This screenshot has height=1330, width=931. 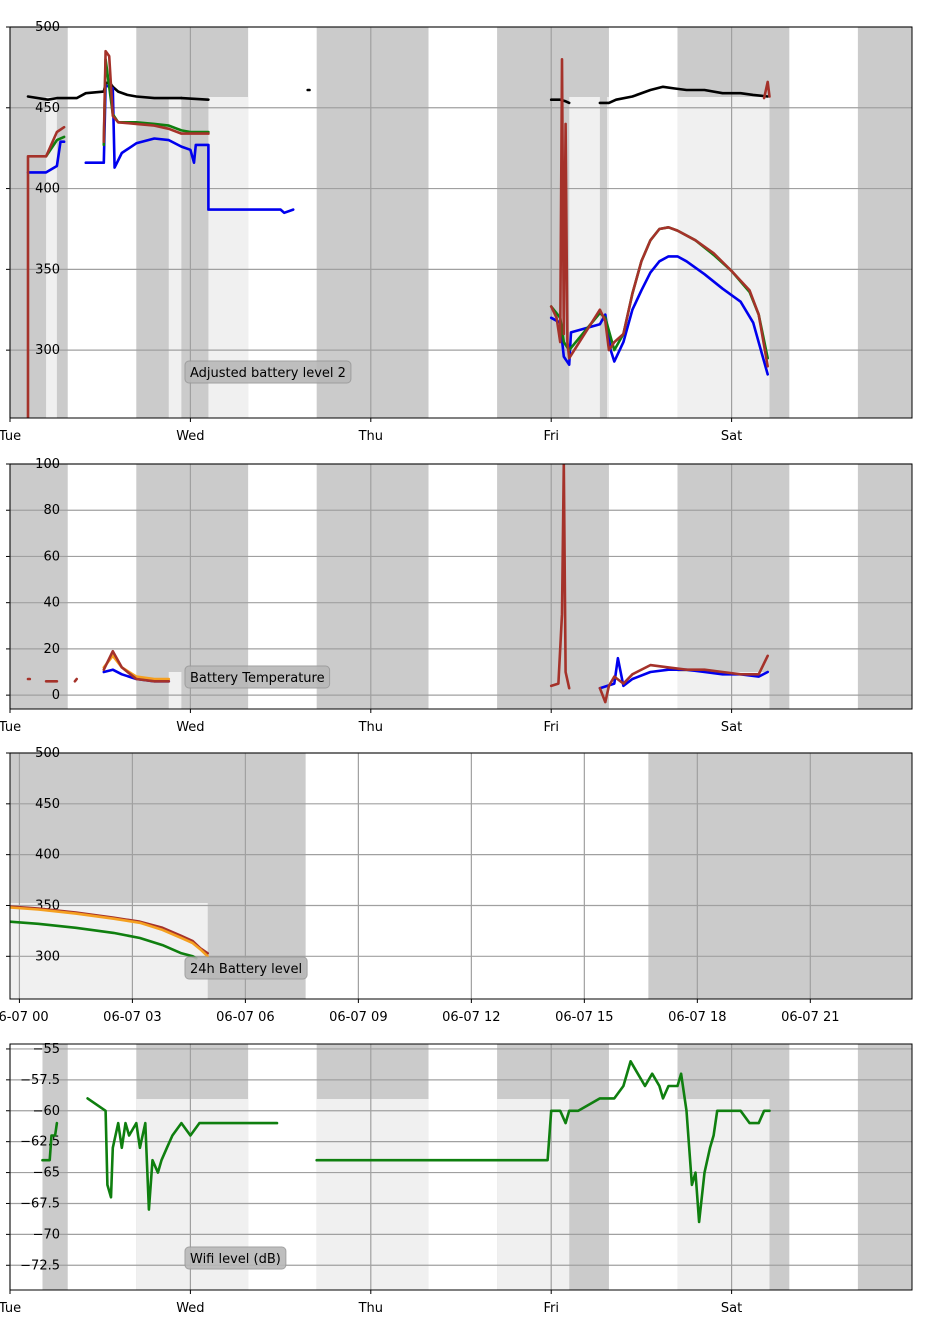 What do you see at coordinates (51, 603) in the screenshot?
I see `y-tick-label: 40` at bounding box center [51, 603].